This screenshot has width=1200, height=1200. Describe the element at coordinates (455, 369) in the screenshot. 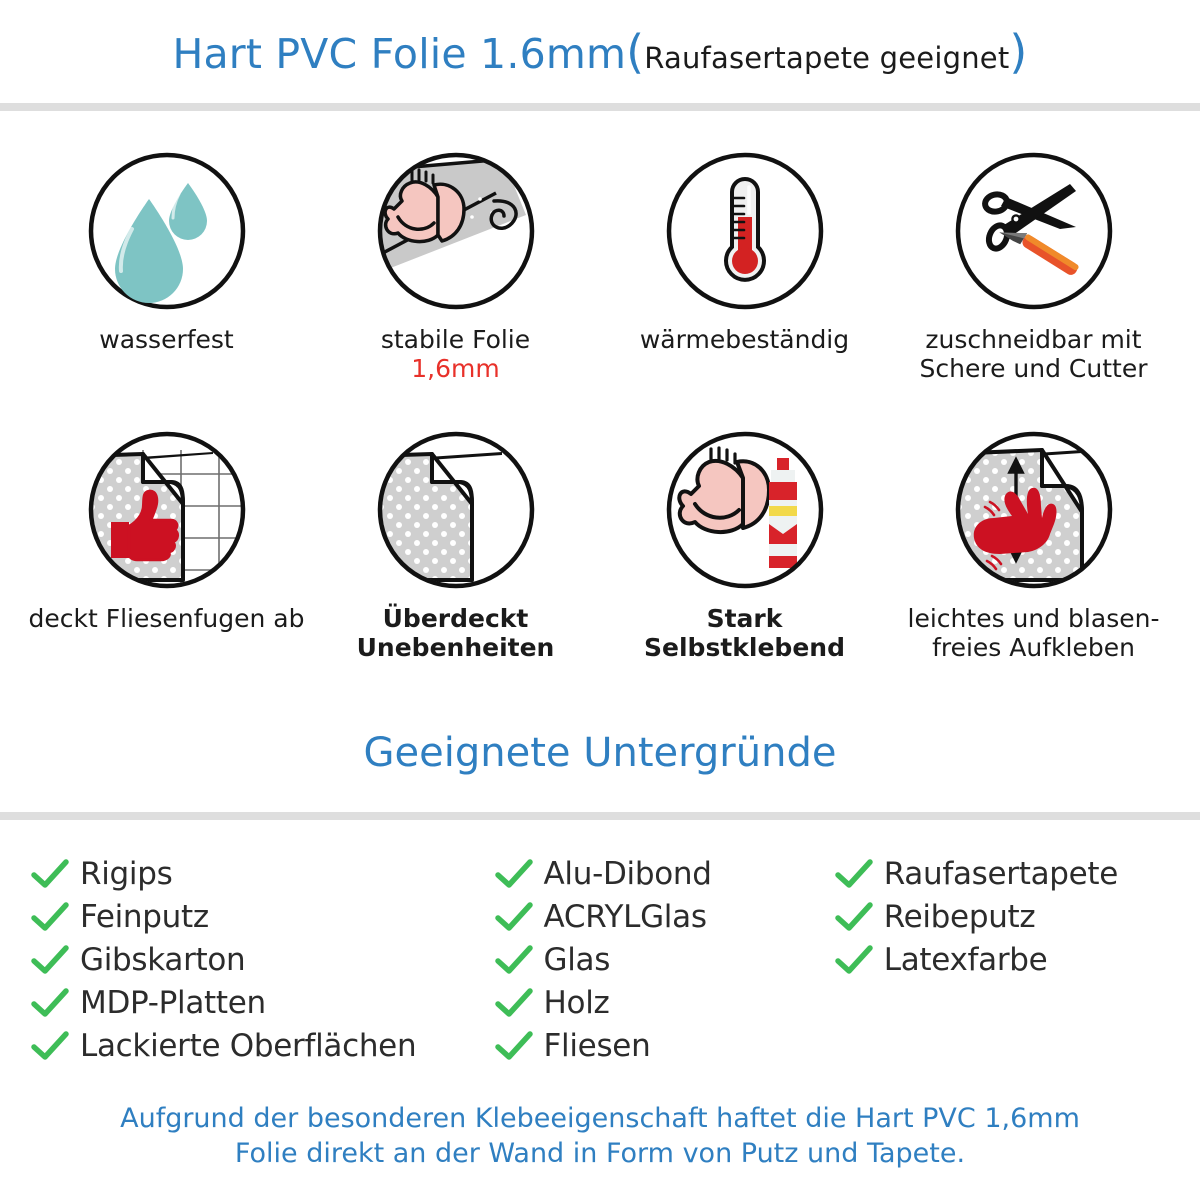

I see `caption-thickness: 1,6mm` at that location.